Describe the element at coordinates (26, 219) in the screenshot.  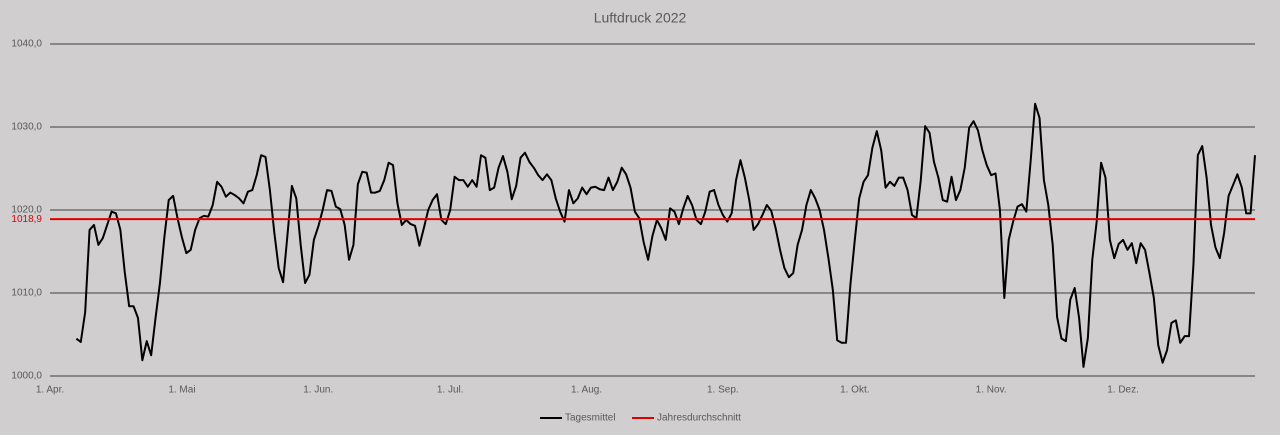
I see `average-label: 1018,9` at that location.